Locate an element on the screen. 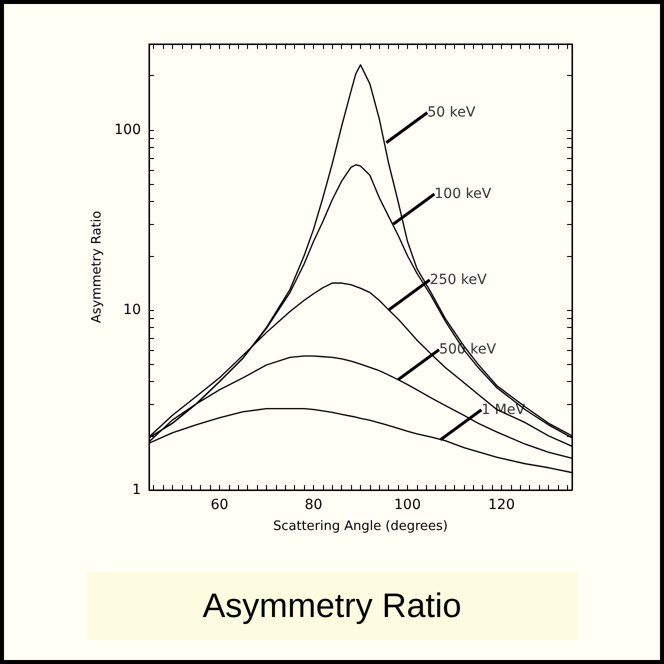 The image size is (664, 664). text: Asymmetry Ratio is located at coordinates (332, 606).